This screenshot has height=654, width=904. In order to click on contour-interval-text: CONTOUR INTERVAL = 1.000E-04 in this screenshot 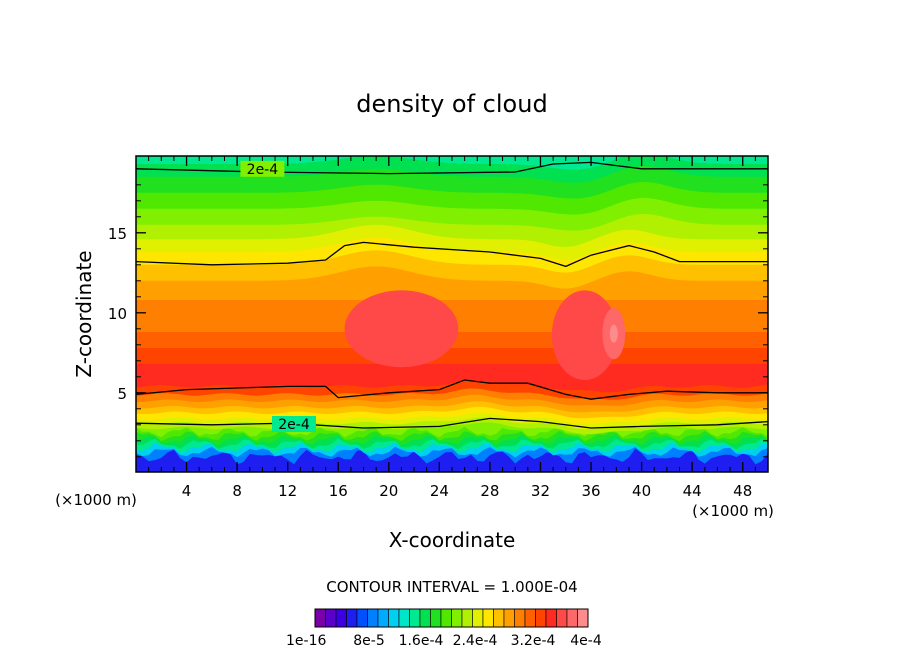, I will do `click(451, 587)`.